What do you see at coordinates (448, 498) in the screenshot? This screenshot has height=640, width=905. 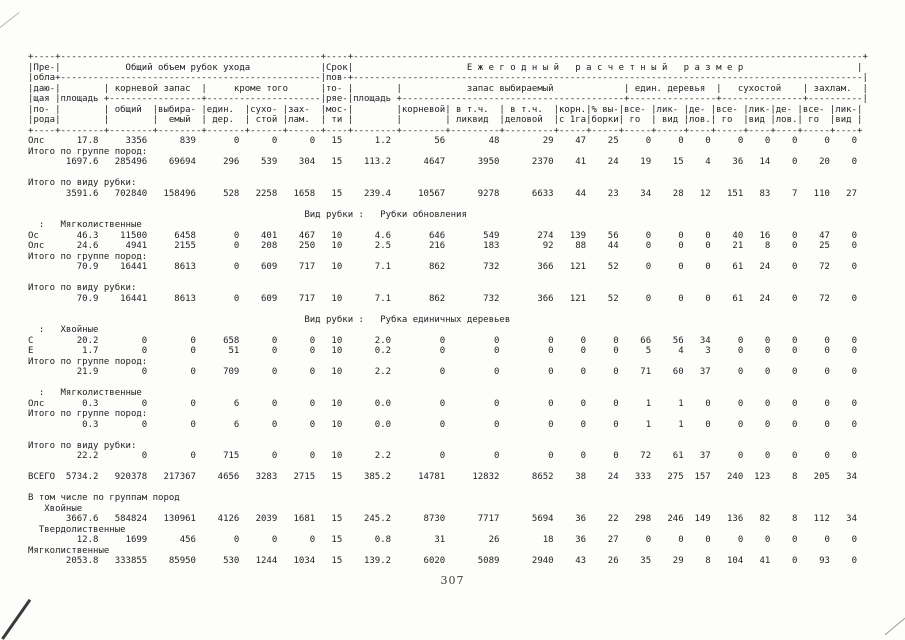 I see `table-line: В том числе по группам пород` at bounding box center [448, 498].